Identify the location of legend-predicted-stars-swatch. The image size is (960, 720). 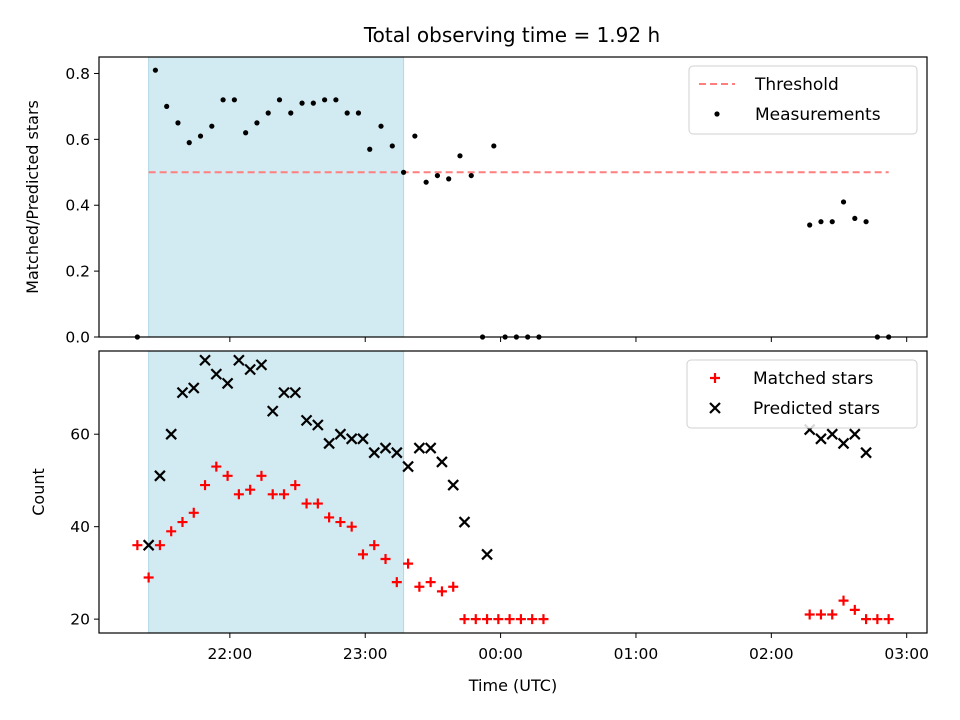
(715, 408).